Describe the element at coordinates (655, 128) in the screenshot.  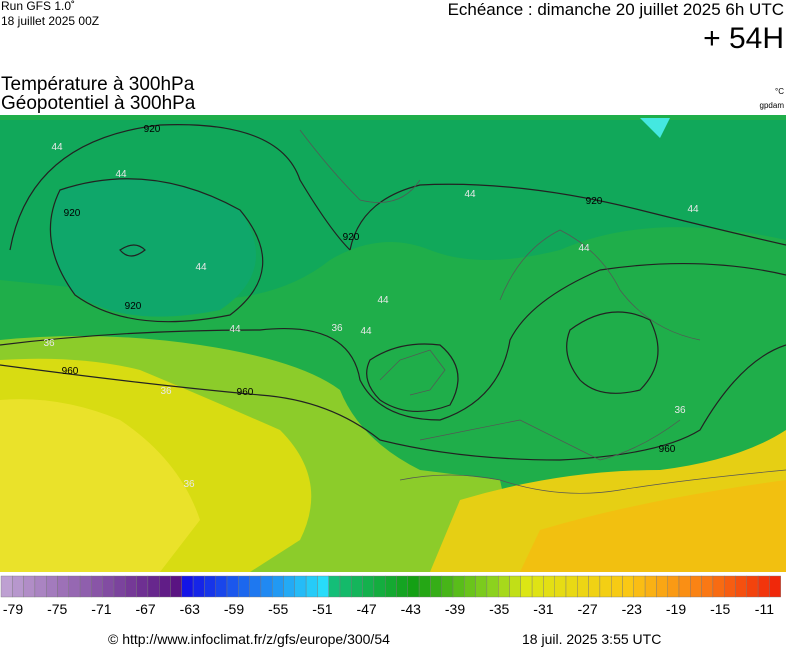
I see `cold-spot` at that location.